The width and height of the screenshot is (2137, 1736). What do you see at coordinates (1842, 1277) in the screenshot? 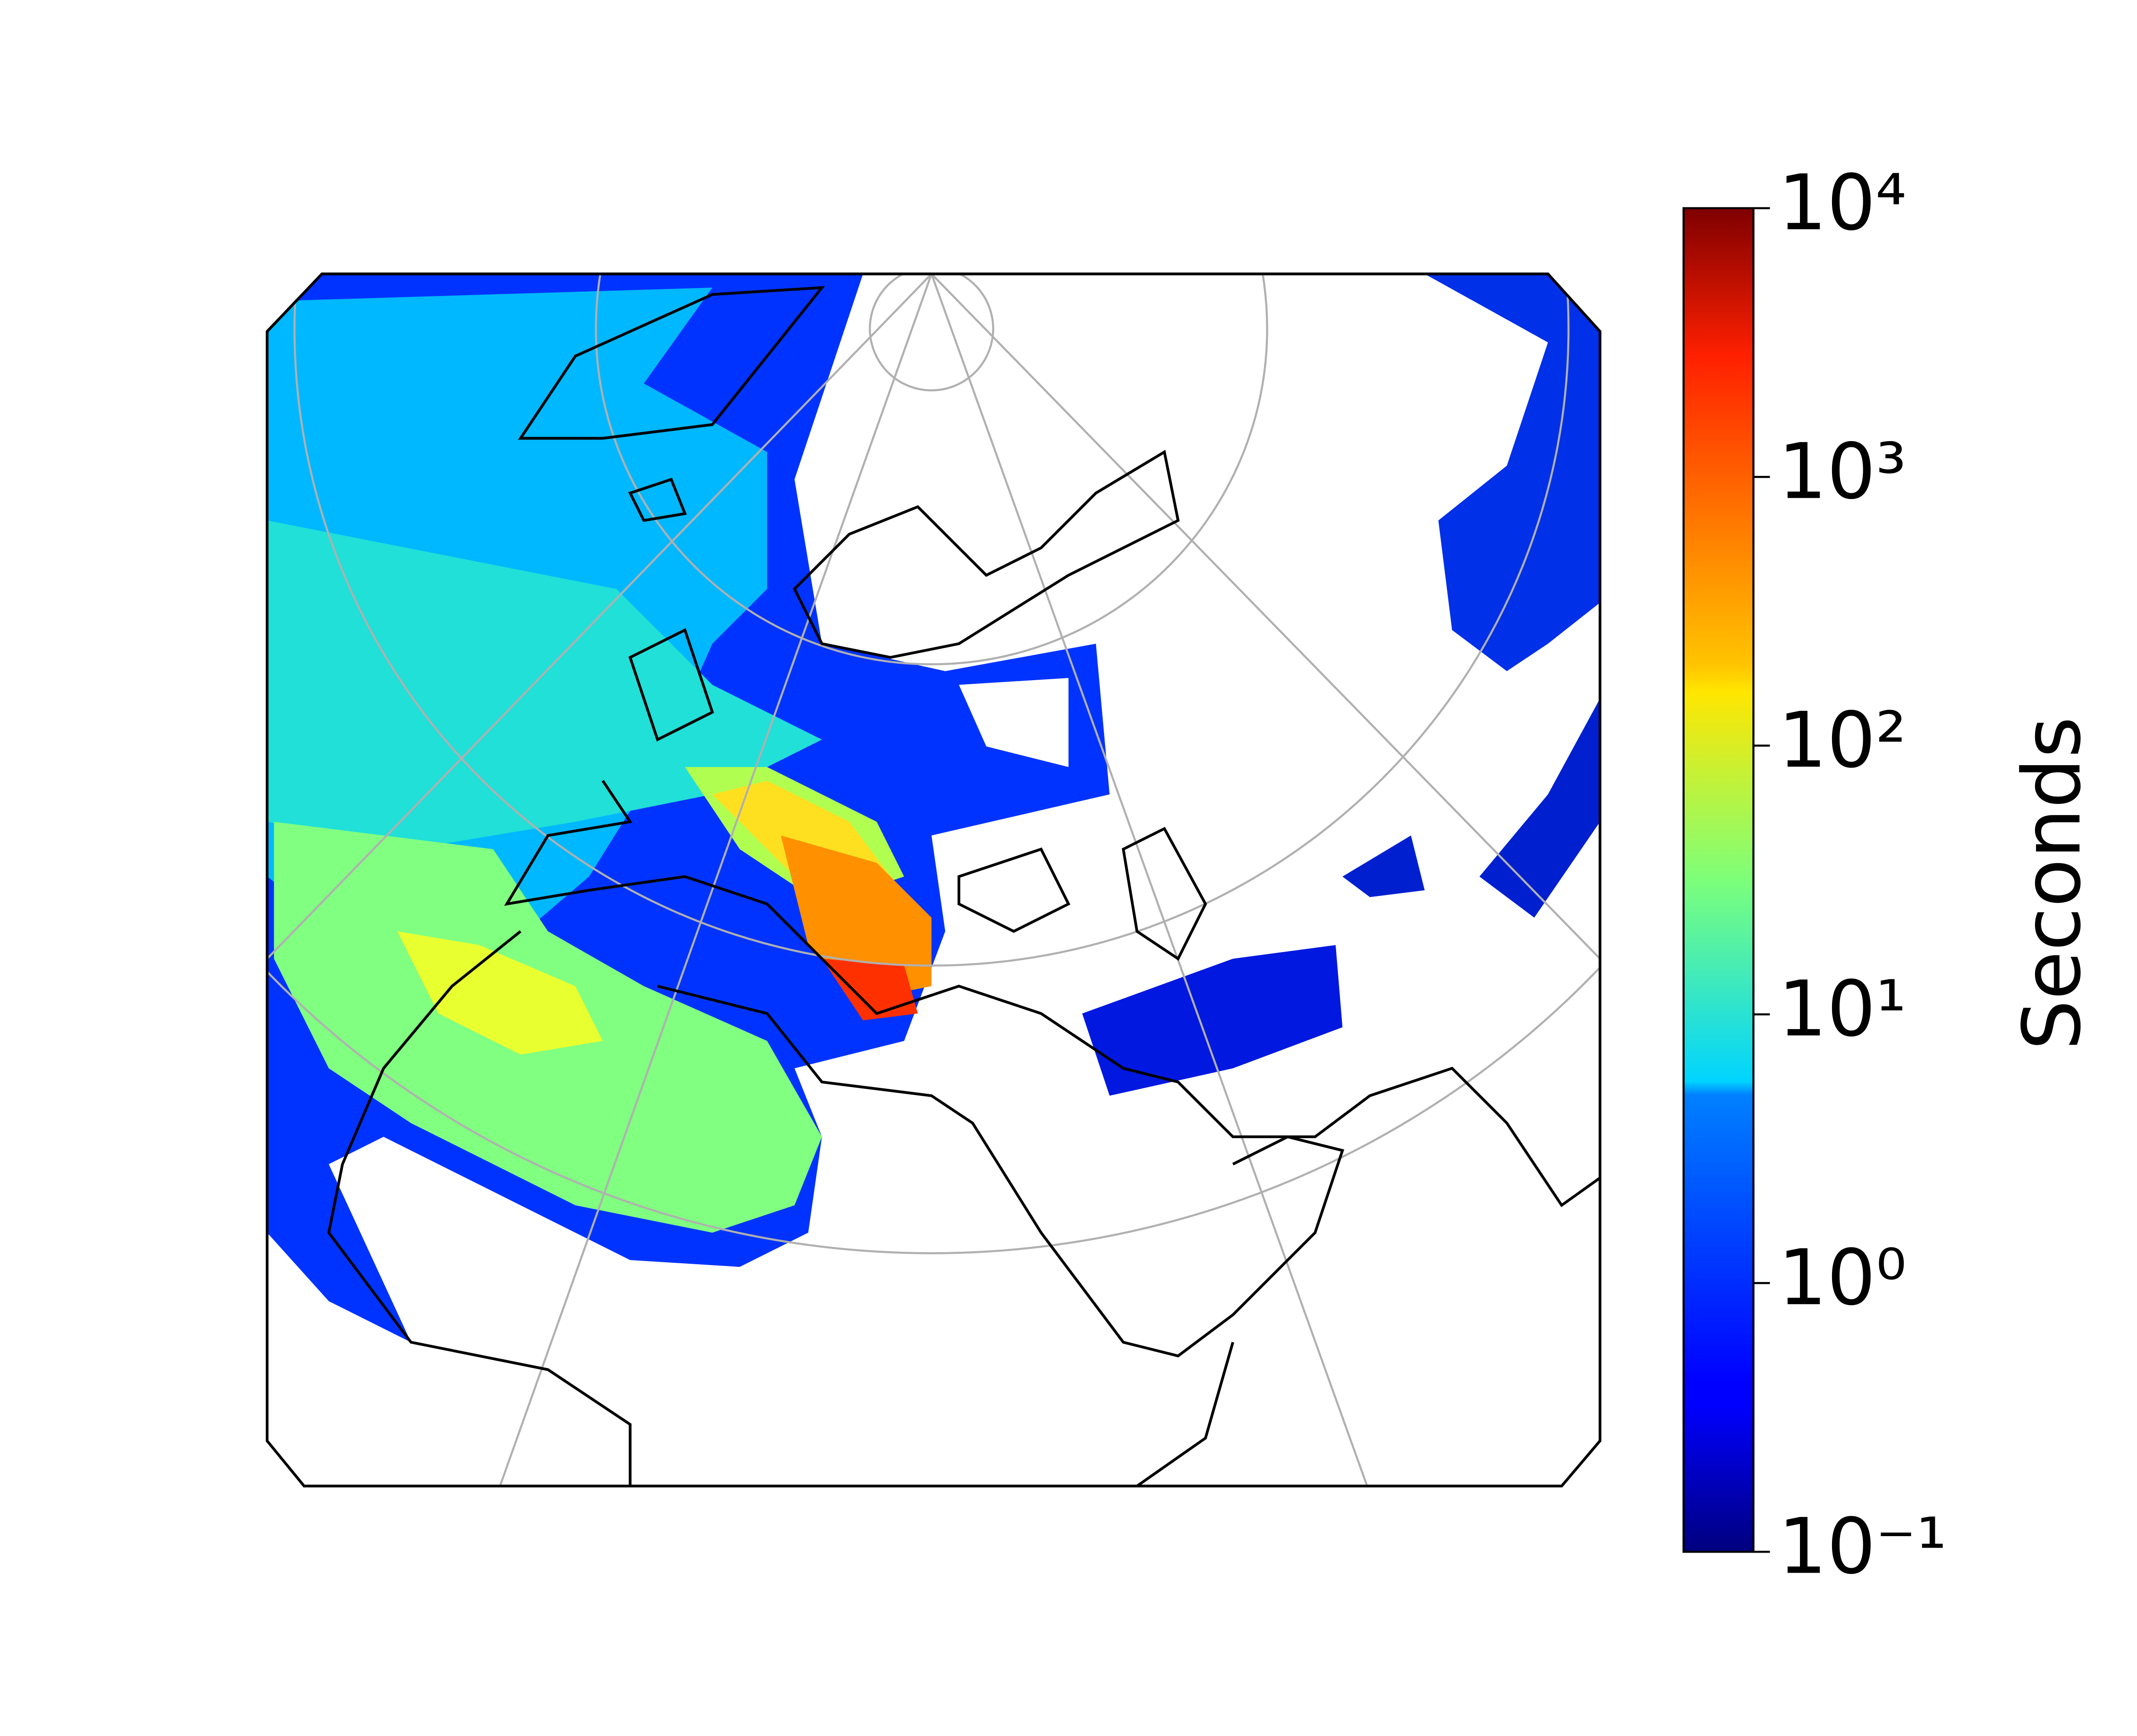
I see `colorbar-tick-label: 10⁰` at bounding box center [1842, 1277].